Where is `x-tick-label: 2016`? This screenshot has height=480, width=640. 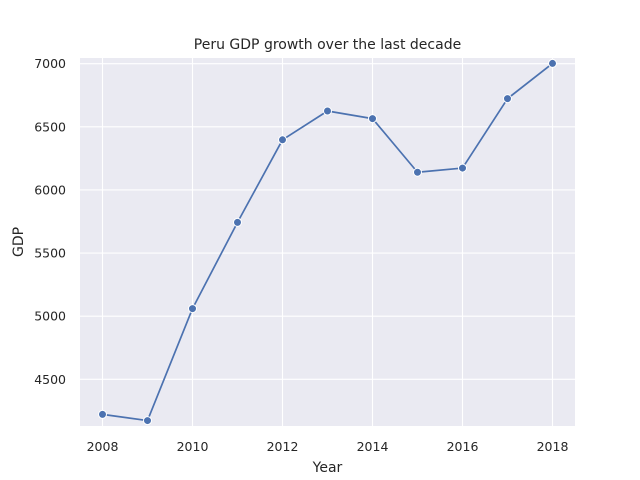 x-tick-label: 2016 is located at coordinates (463, 446).